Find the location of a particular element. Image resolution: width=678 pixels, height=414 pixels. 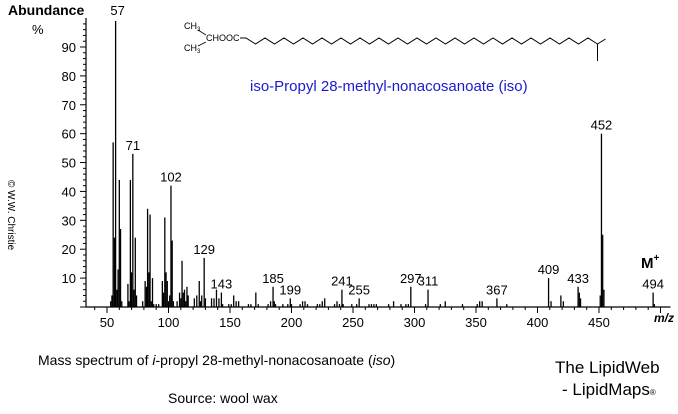

compound-name: iso-Propyl 28-methyl-nonacosanoate (iso) is located at coordinates (389, 86).